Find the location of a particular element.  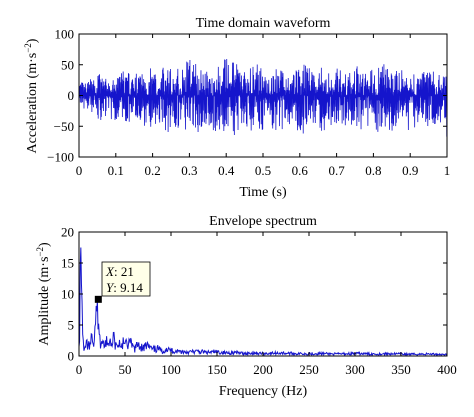

waveform-x-tick-label: 0.6 is located at coordinates (300, 170).